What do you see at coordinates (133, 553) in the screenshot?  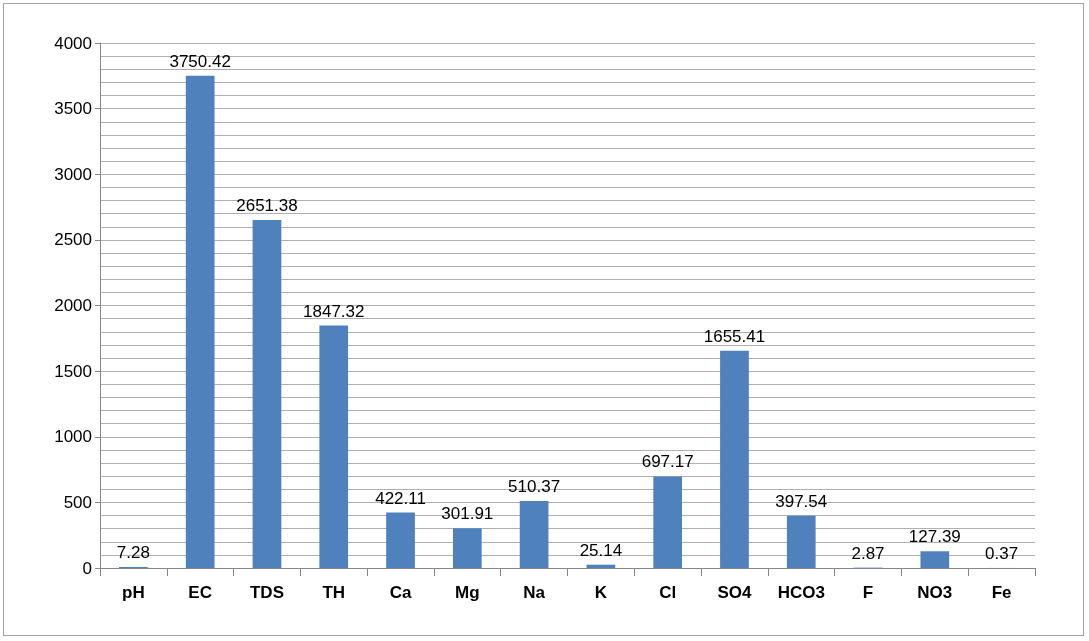 I see `data-label: 7.28` at bounding box center [133, 553].